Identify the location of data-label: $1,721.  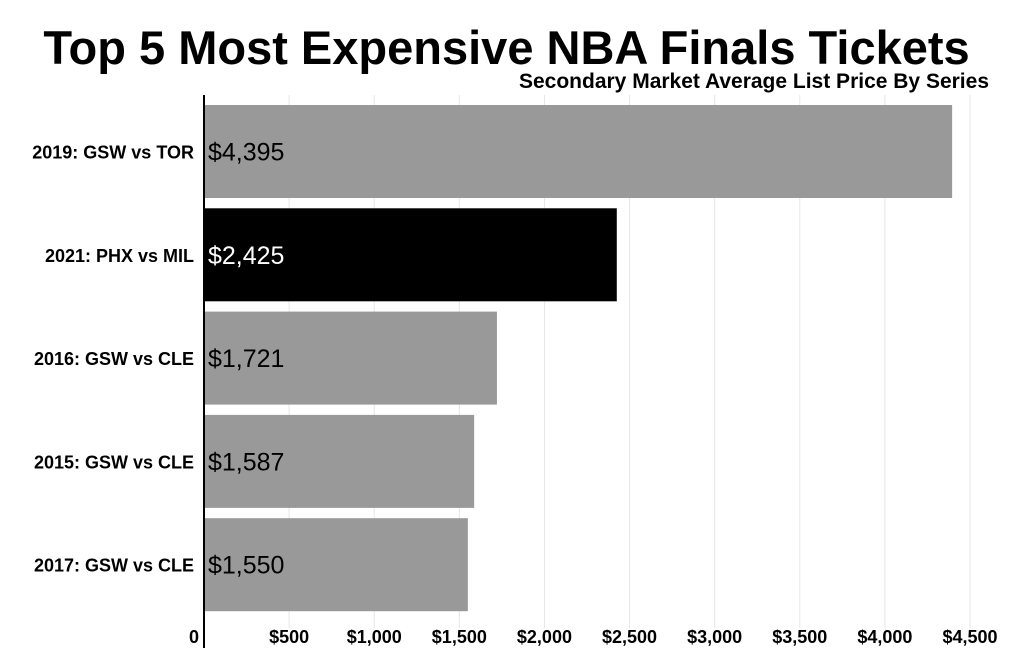
(246, 359).